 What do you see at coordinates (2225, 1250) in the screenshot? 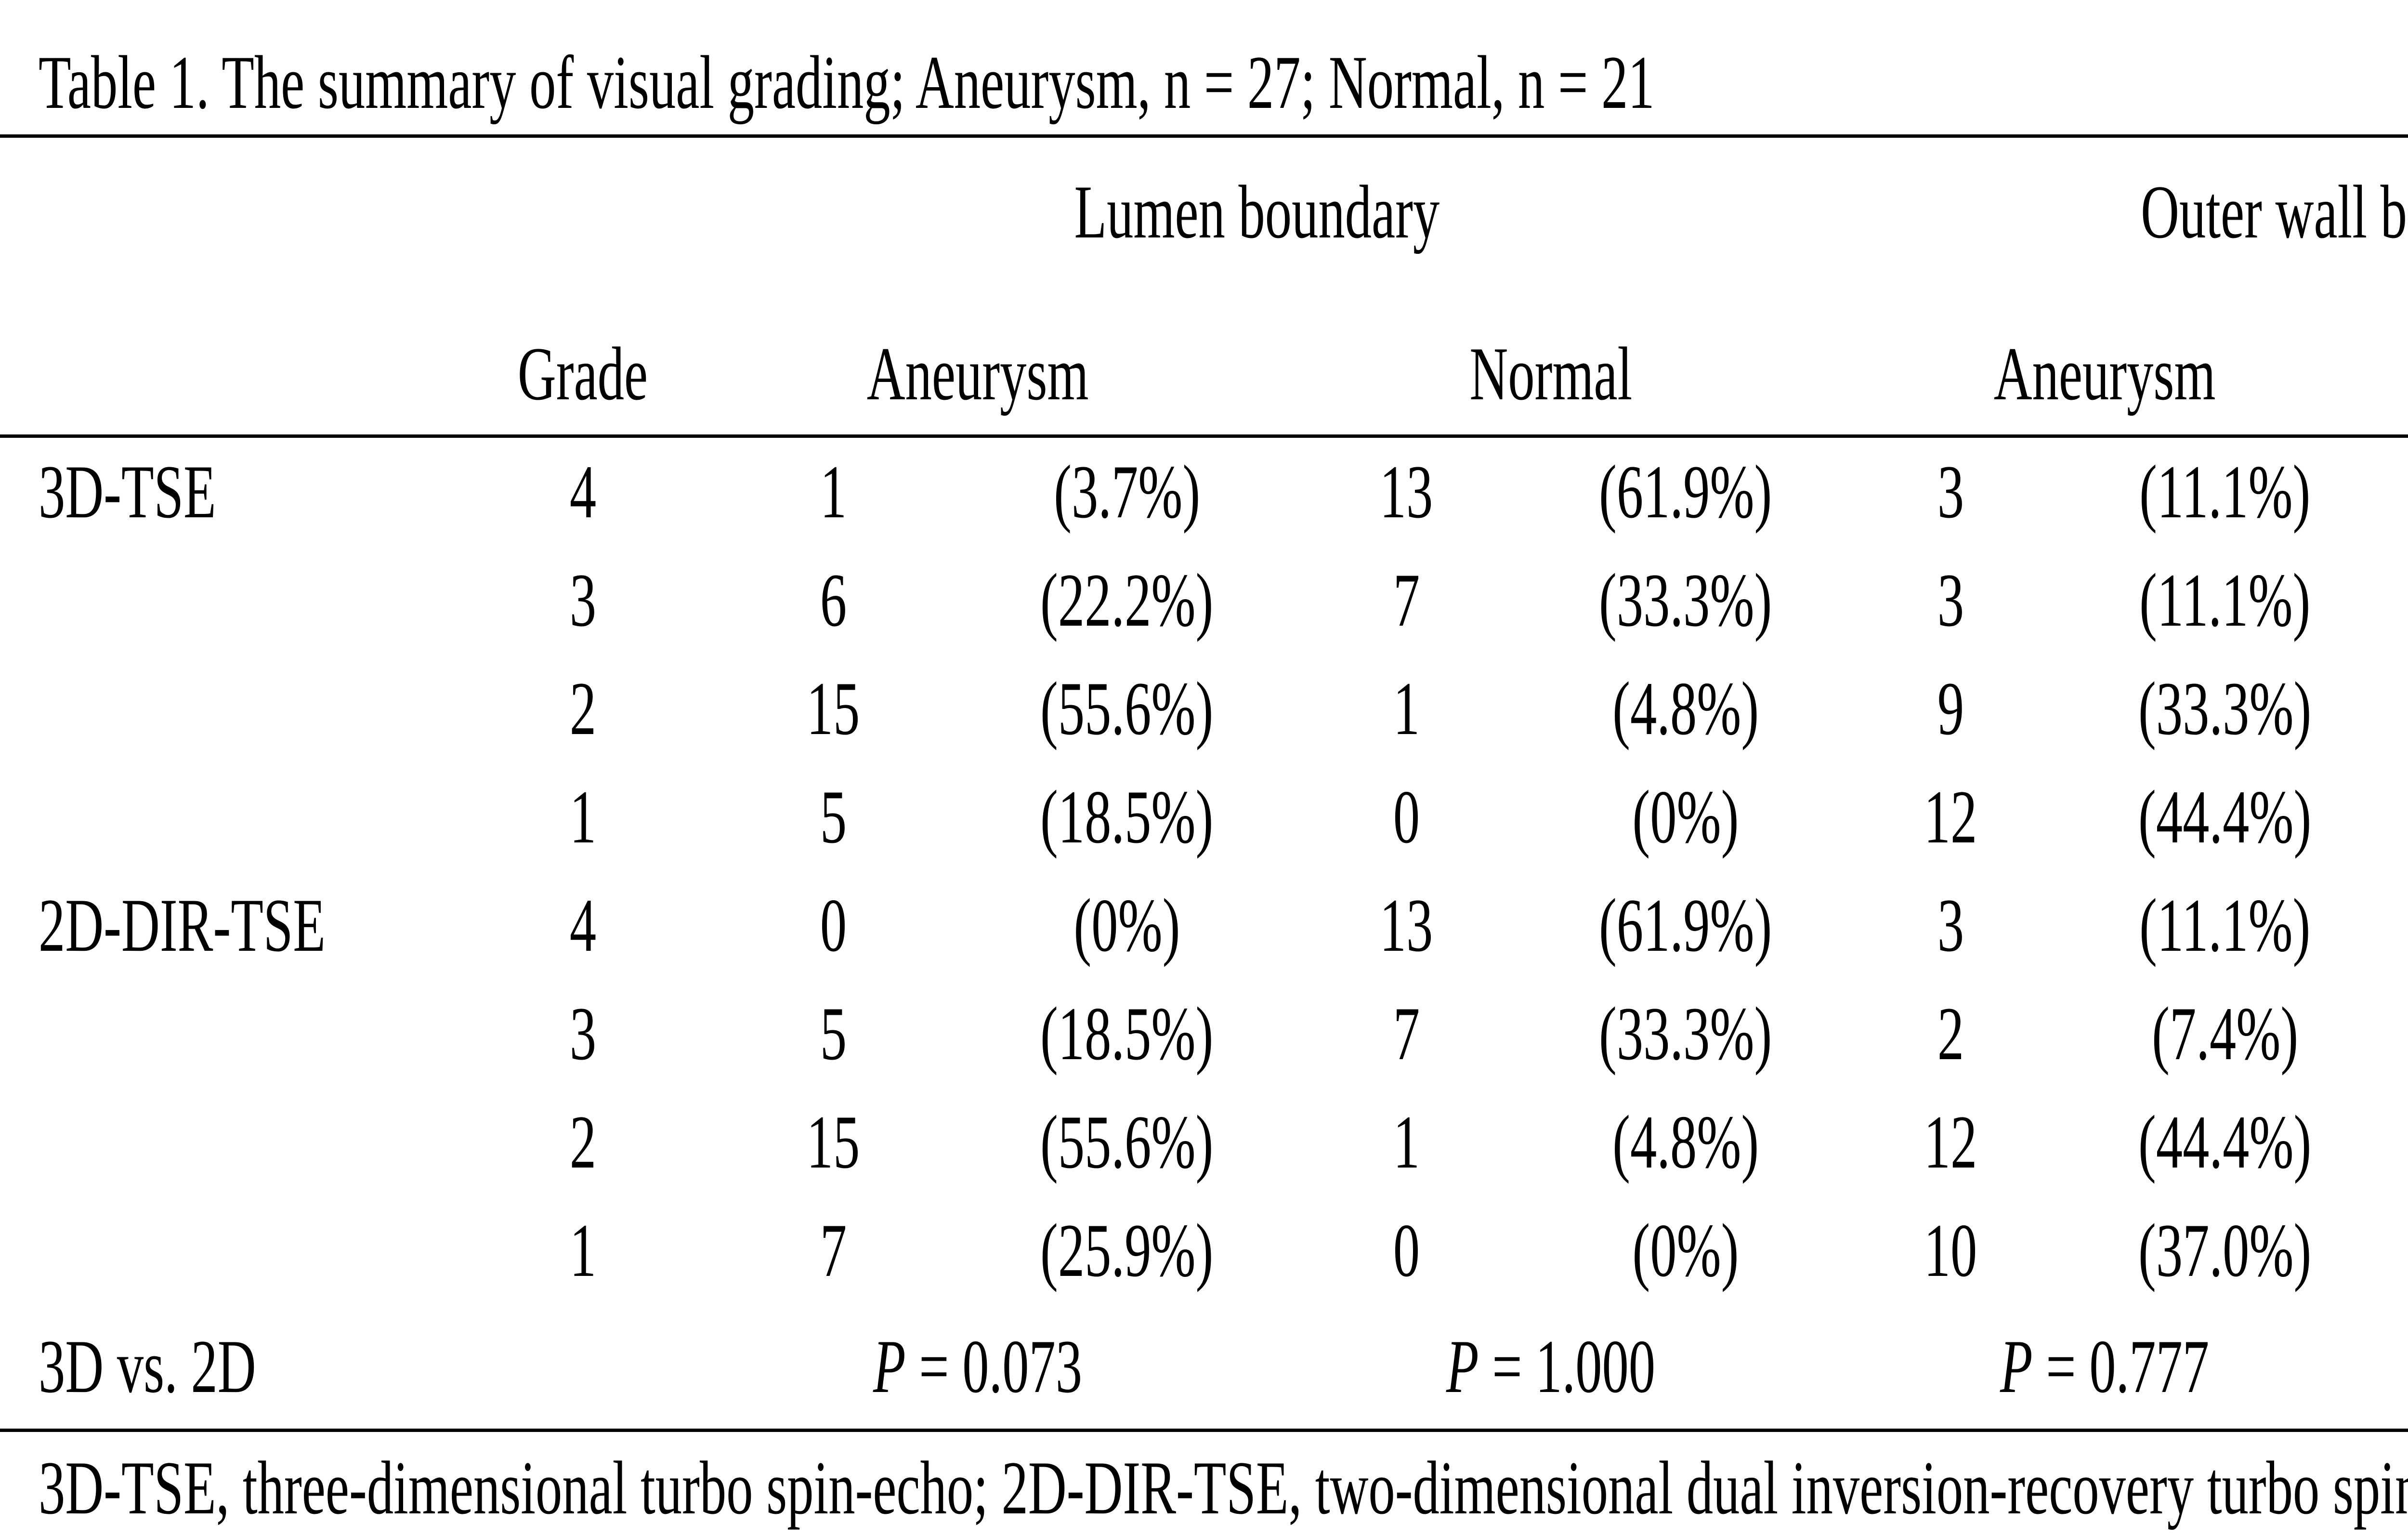
I see `percent-cell-outer-aneurysm: (37.0%)` at bounding box center [2225, 1250].